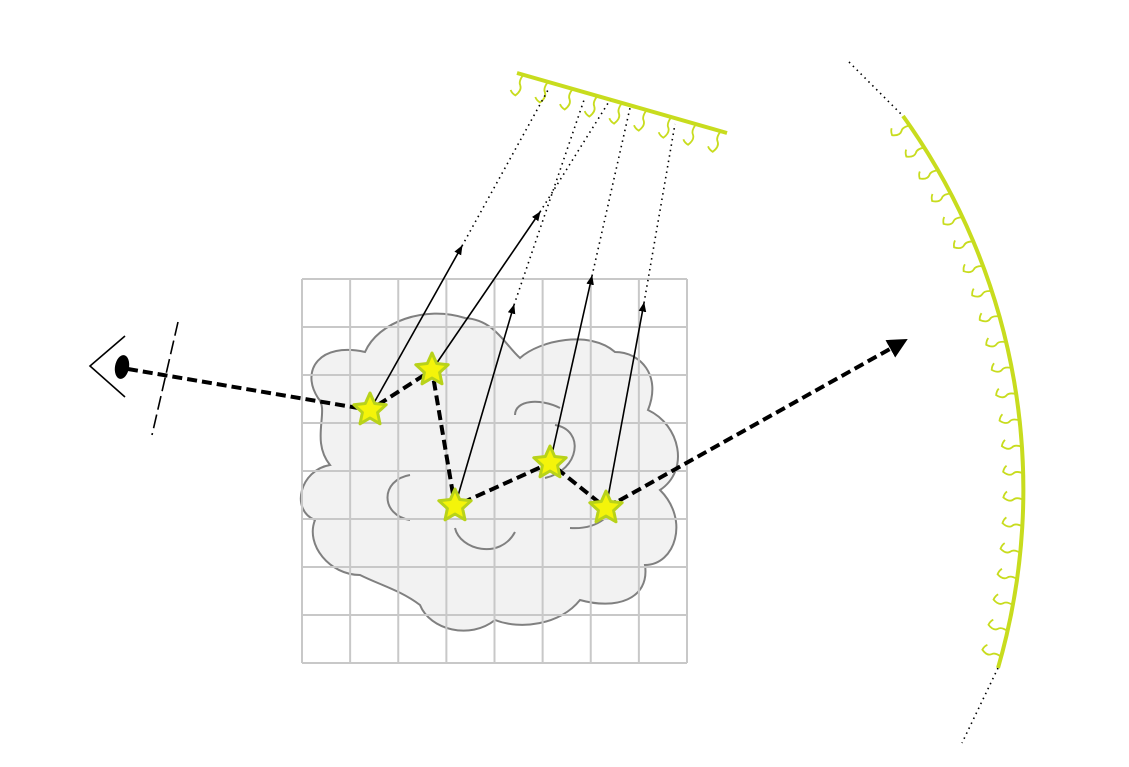 This screenshot has height=767, width=1129. I want to click on area-light-emission, so click(615, 113).